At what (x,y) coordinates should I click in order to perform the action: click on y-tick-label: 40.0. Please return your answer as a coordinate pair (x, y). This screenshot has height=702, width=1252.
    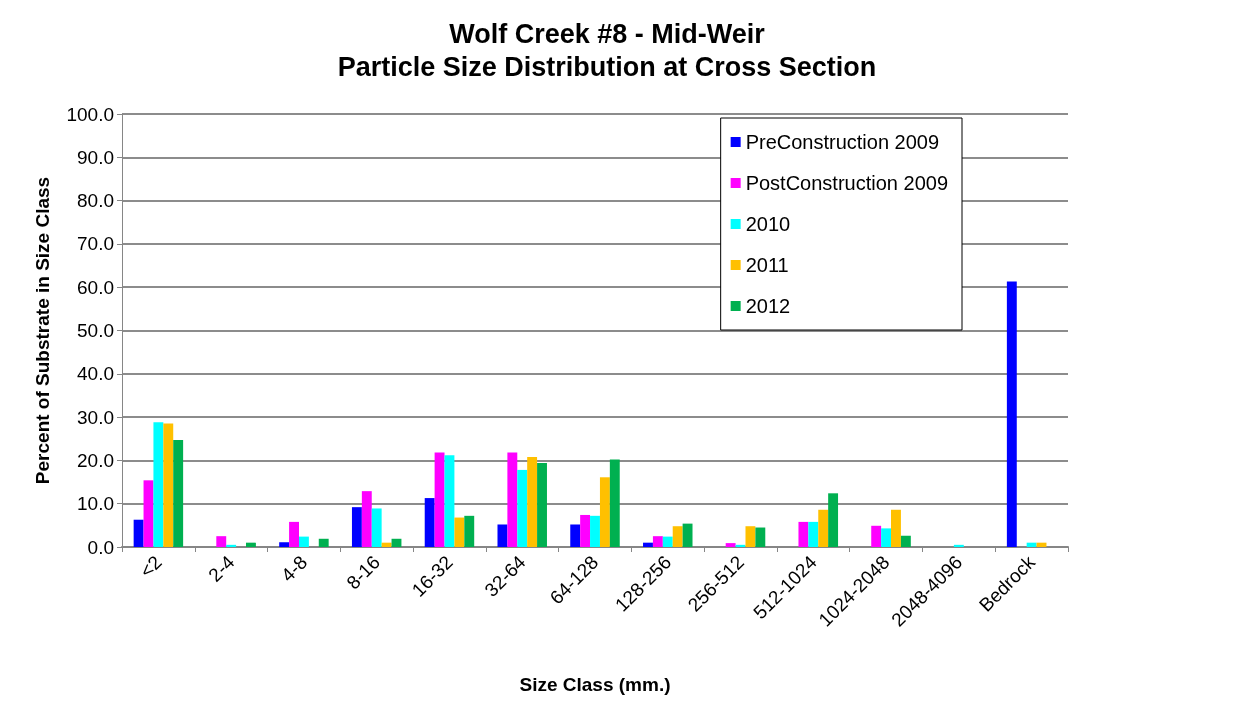
    Looking at the image, I should click on (95, 374).